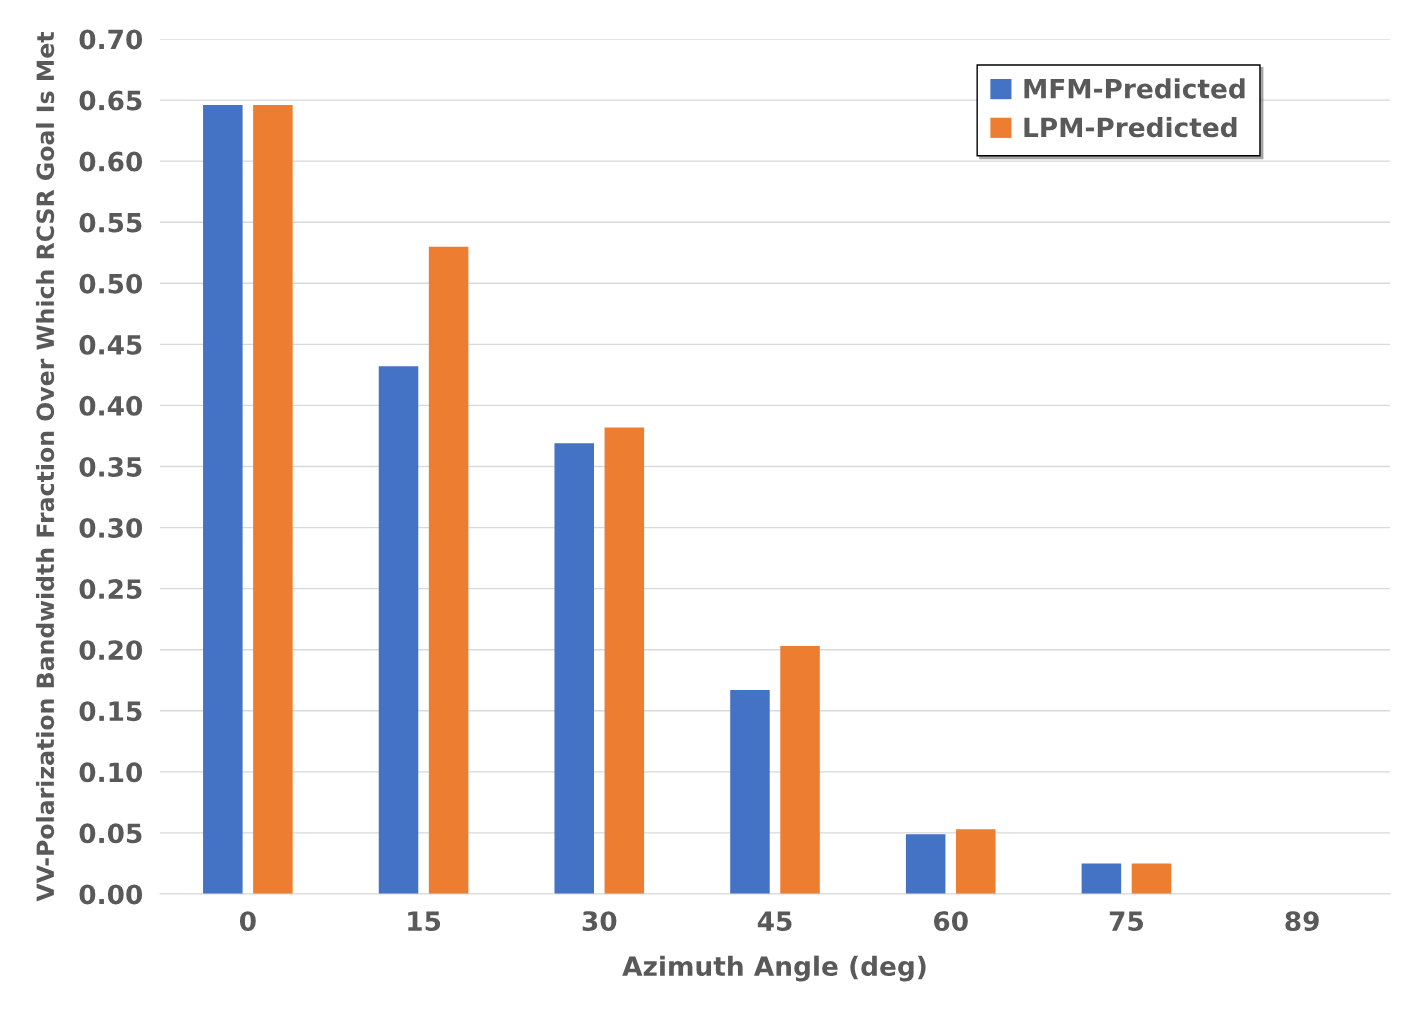 This screenshot has height=1021, width=1415. Describe the element at coordinates (1302, 921) in the screenshot. I see `x-tick-label: 89` at that location.